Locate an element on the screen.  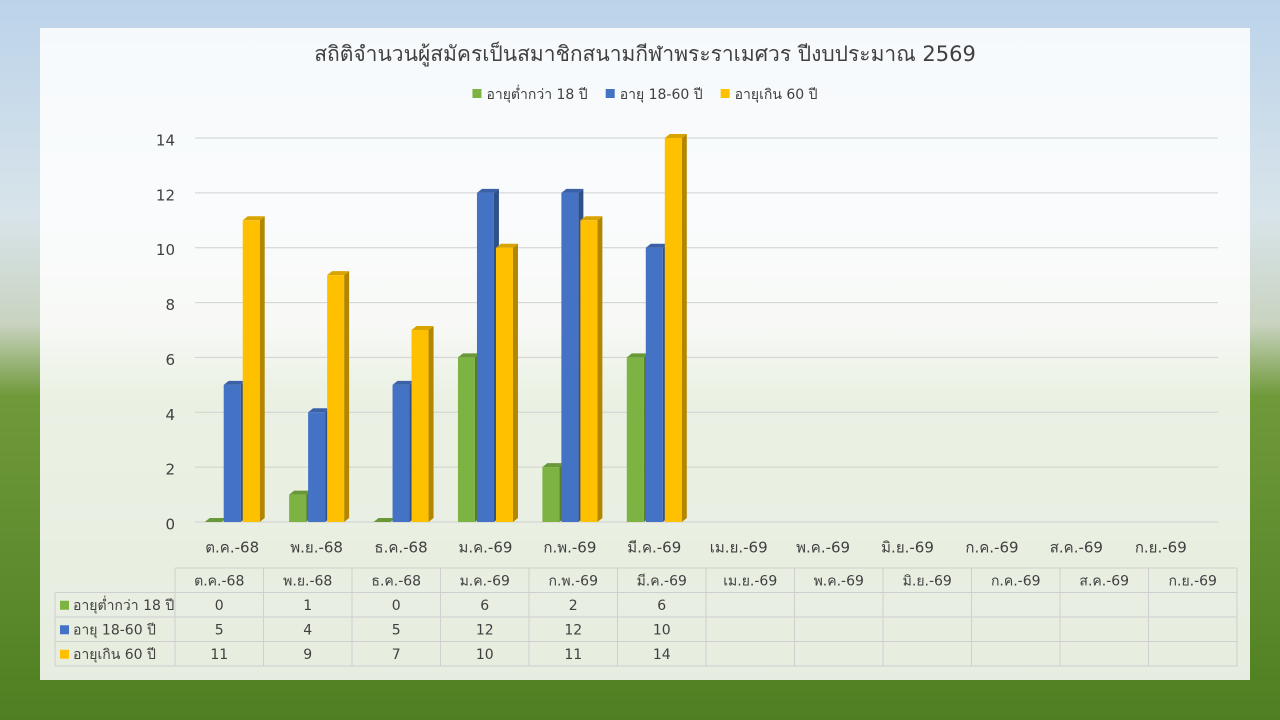
table-row-label: อายุต่ำกว่า 18 ปี is located at coordinates (123, 605).